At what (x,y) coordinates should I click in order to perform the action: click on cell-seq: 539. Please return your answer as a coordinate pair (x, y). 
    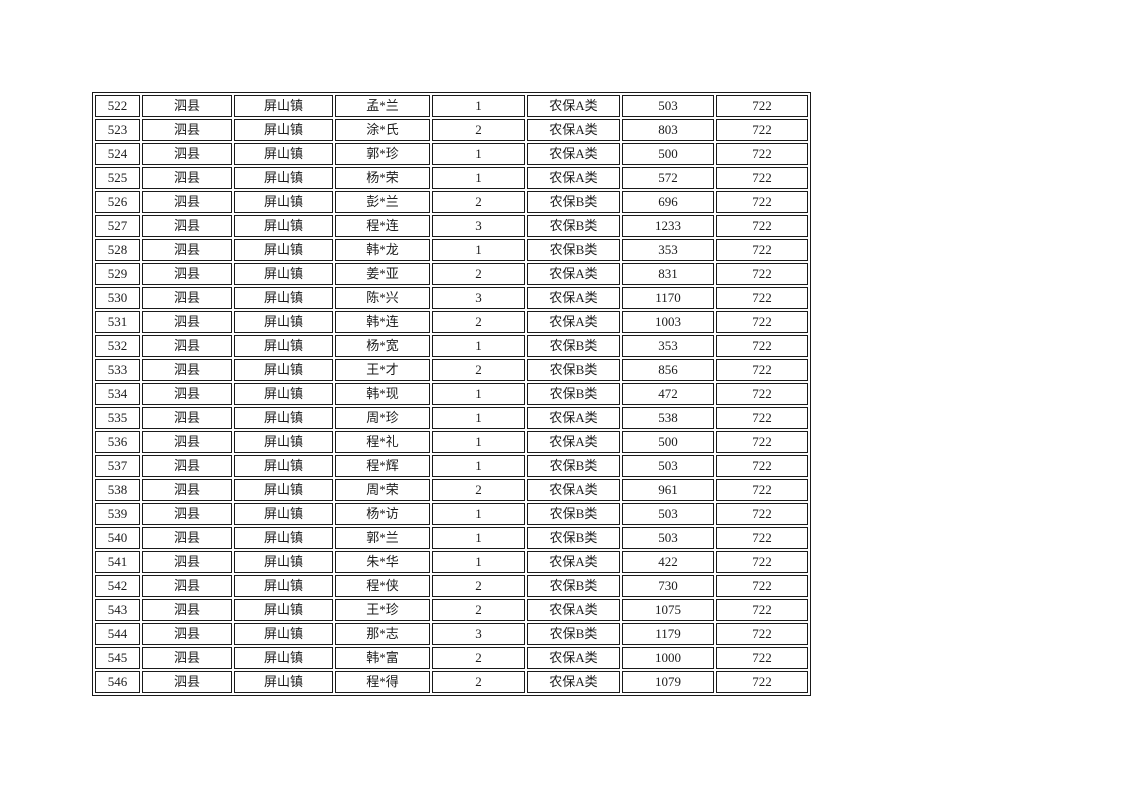
    Looking at the image, I should click on (117, 514).